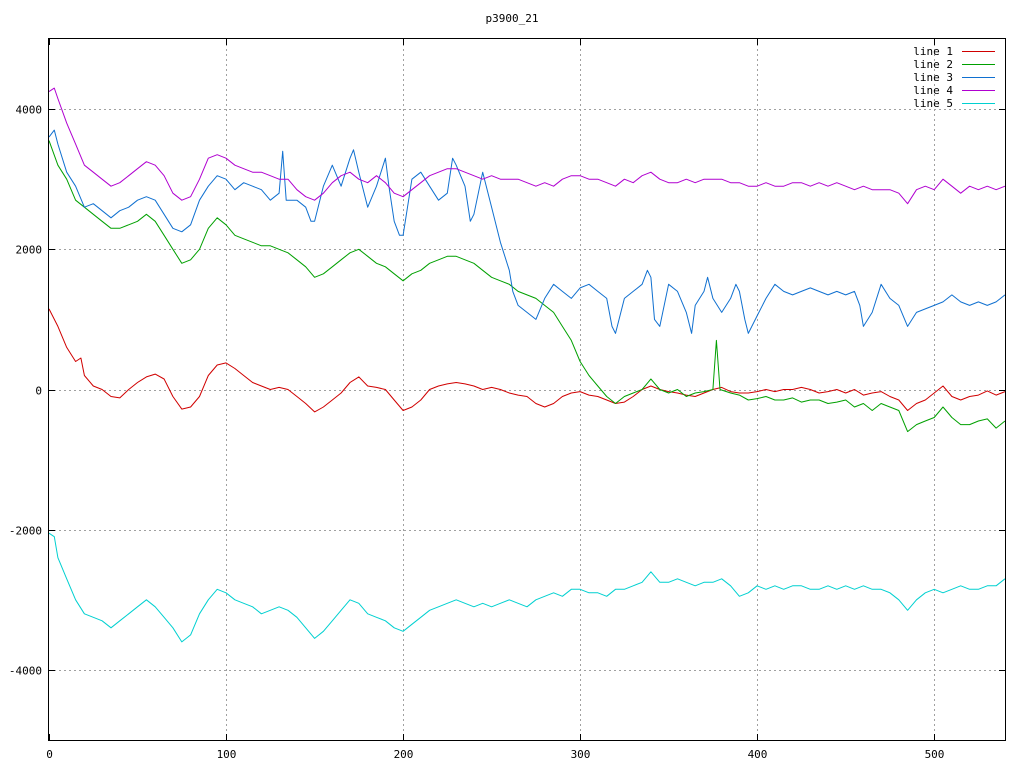 This screenshot has height=768, width=1024. What do you see at coordinates (933, 77) in the screenshot?
I see `legend-label: line 3` at bounding box center [933, 77].